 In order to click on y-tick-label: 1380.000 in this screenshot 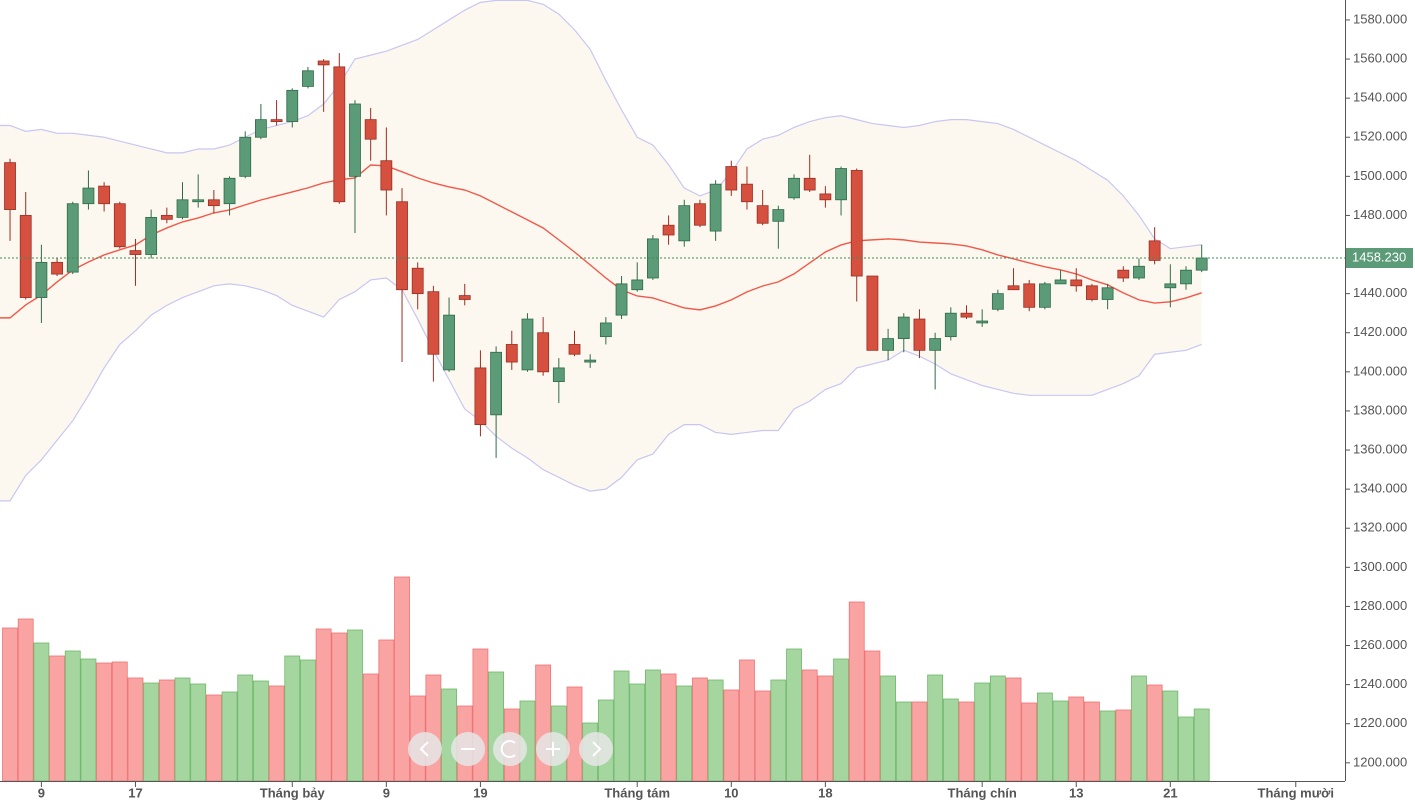, I will do `click(1380, 409)`.